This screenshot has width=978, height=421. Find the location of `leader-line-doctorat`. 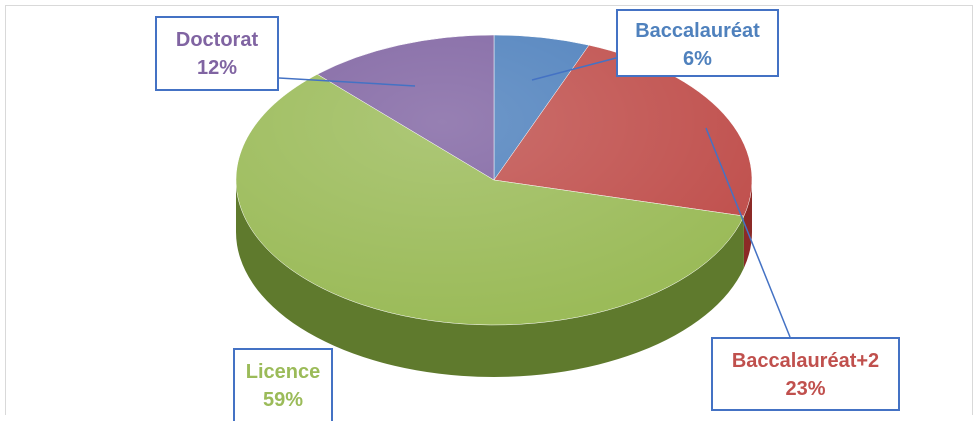

leader-line-doctorat is located at coordinates (347, 82).